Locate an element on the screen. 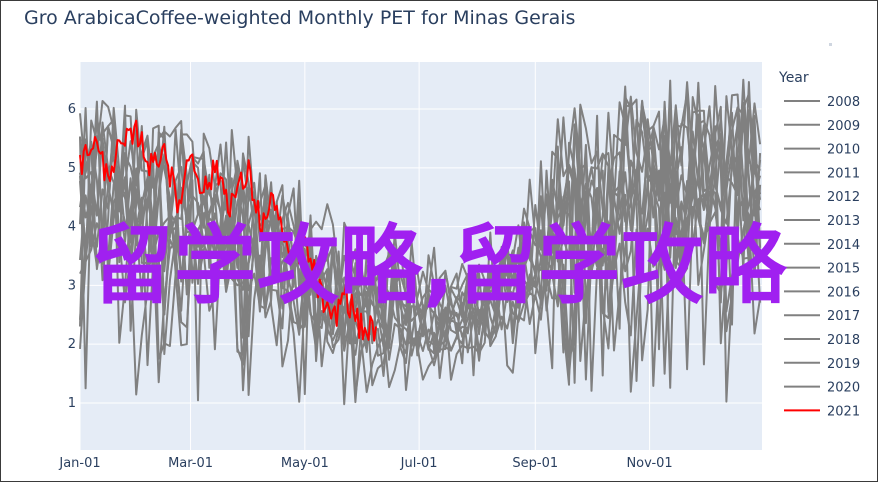  legend-label-2009: 2009 is located at coordinates (843, 126).